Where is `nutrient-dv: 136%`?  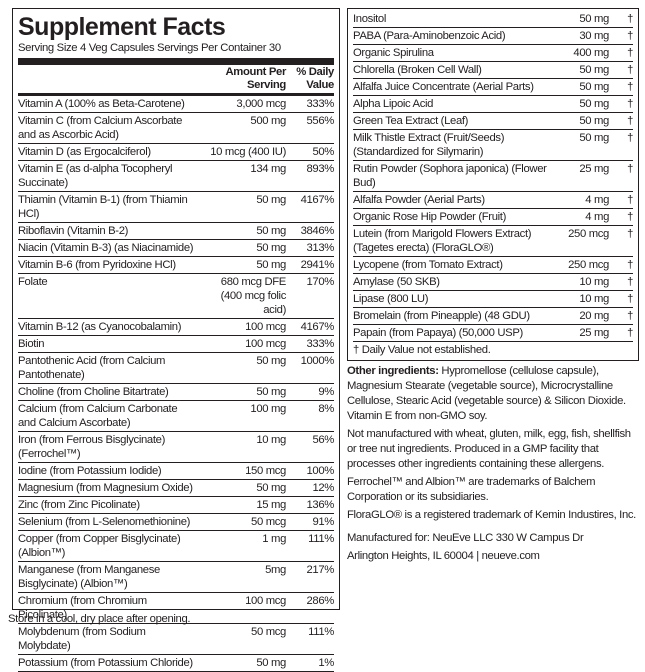 nutrient-dv: 136% is located at coordinates (310, 505).